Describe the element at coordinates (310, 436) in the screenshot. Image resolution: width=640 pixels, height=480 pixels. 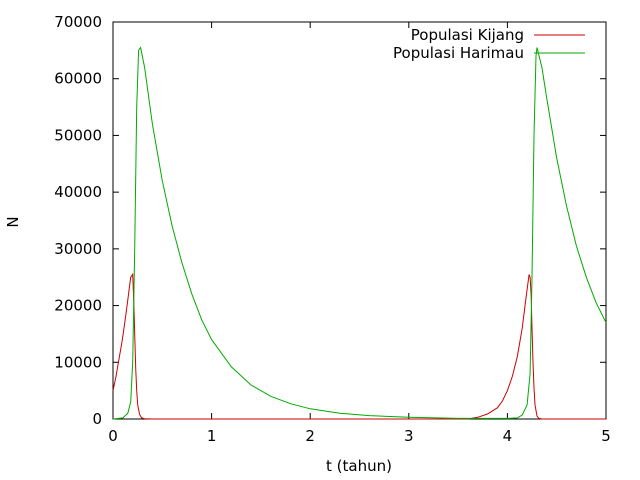
I see `x-tick-label: 2` at that location.